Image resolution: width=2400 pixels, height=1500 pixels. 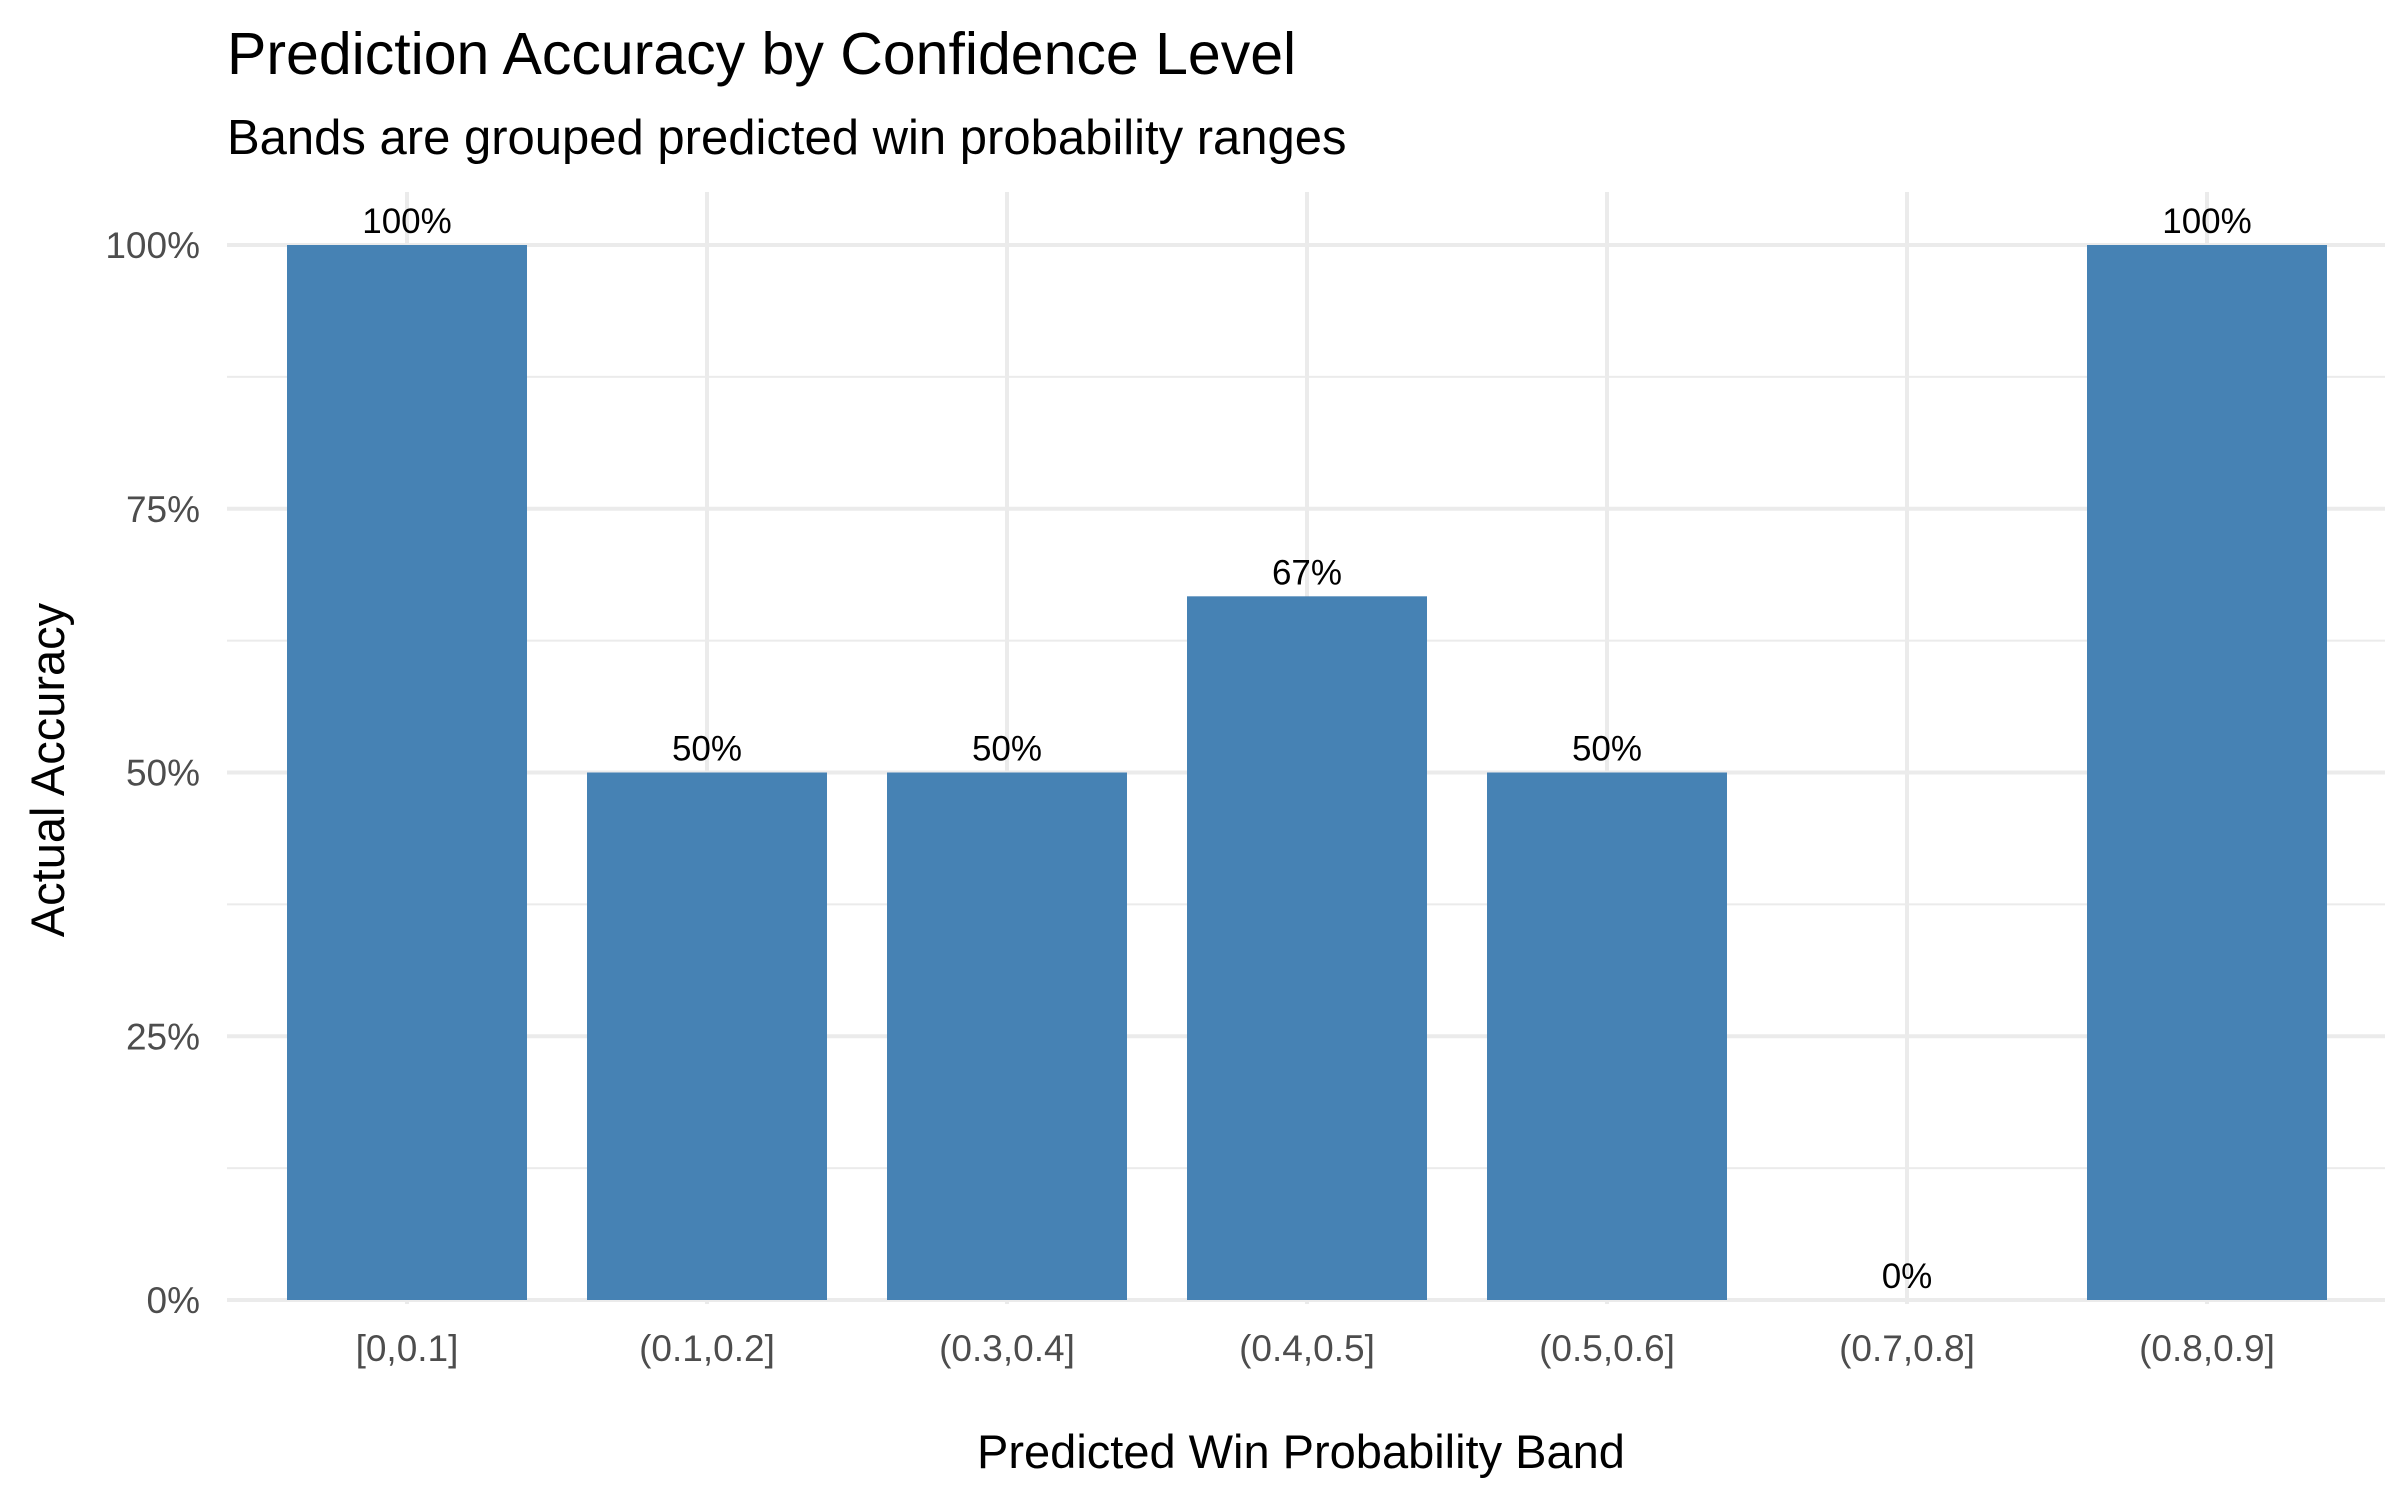 What do you see at coordinates (163, 509) in the screenshot?
I see `y-tick-label: 75%` at bounding box center [163, 509].